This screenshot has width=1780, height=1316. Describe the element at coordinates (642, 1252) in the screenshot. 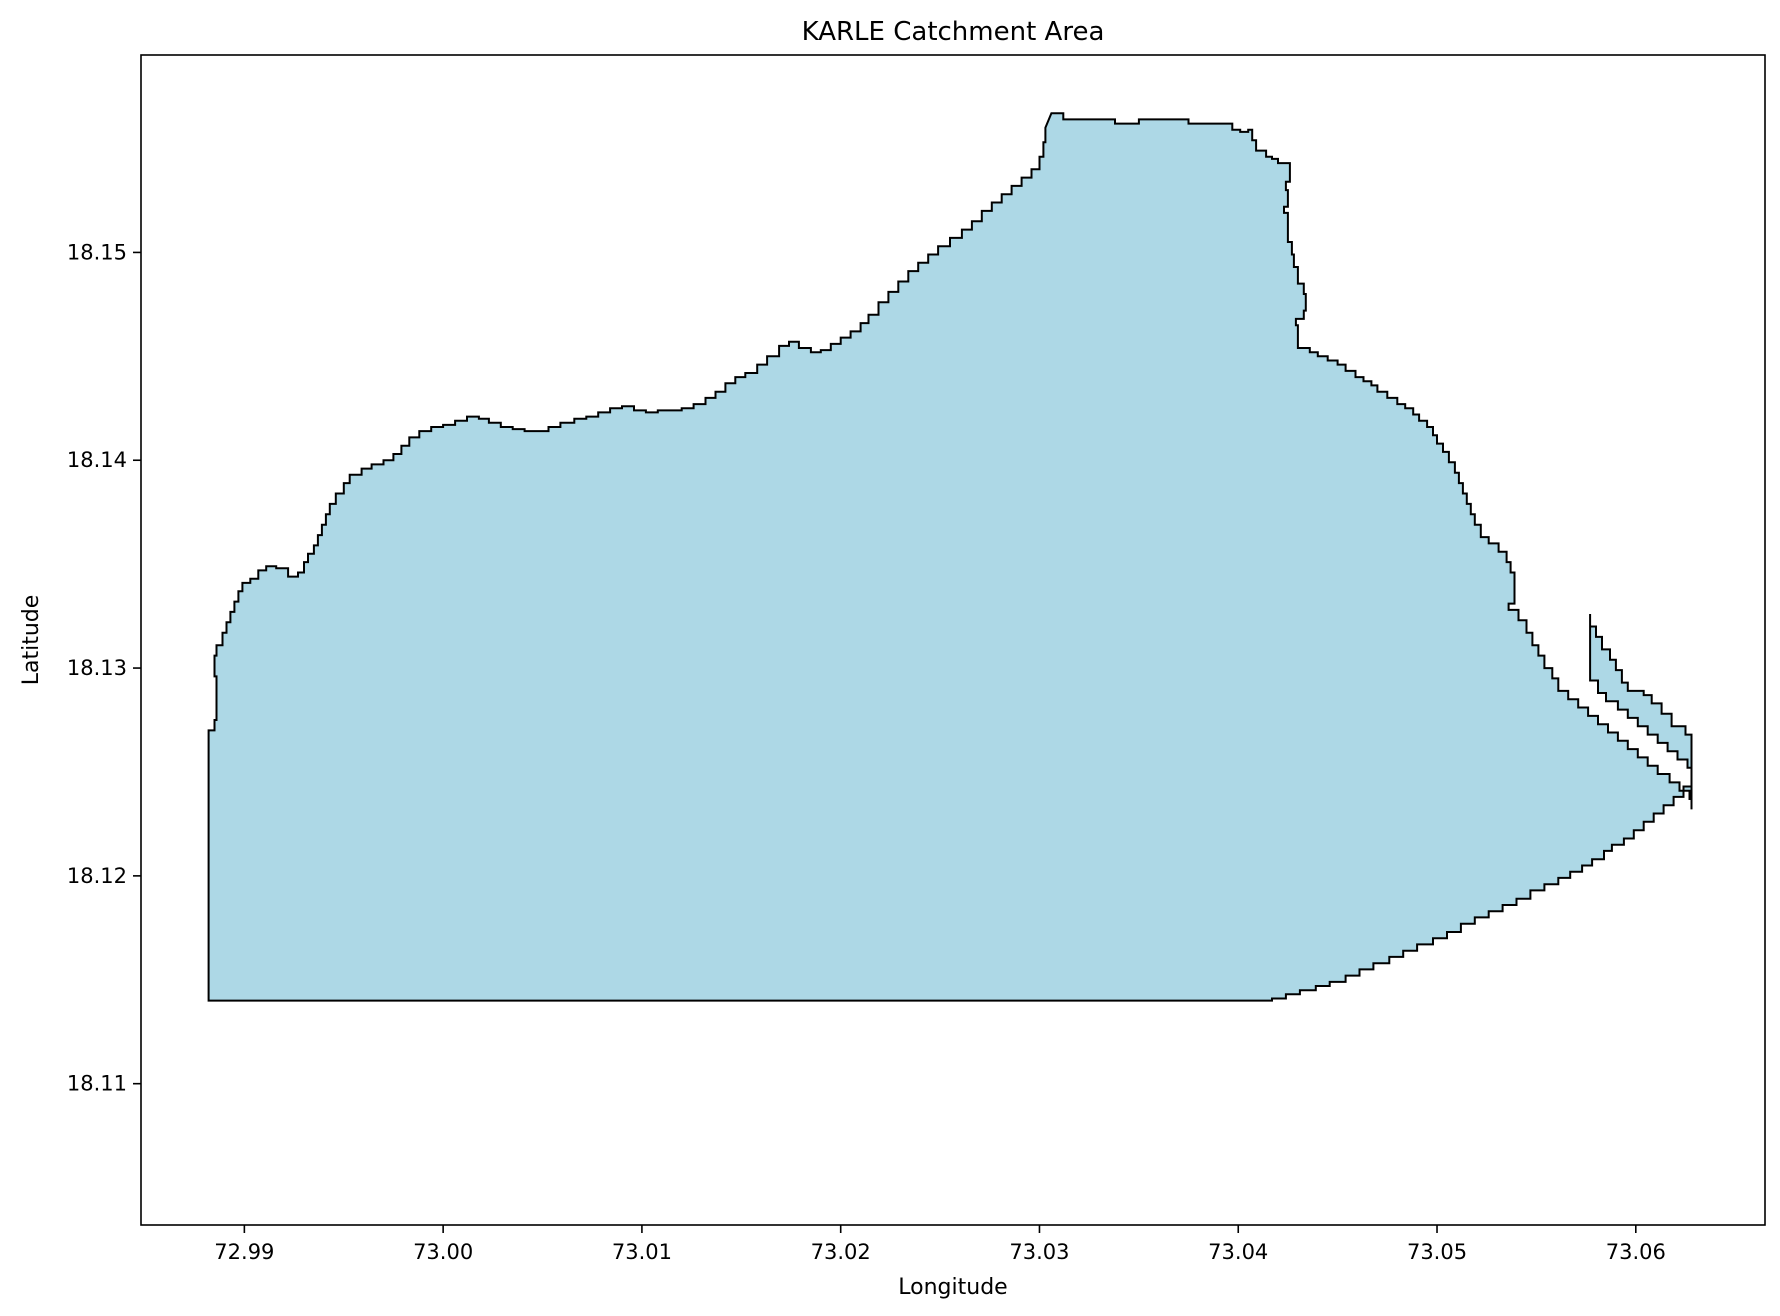

I see `x-tick-label: 73.01` at that location.